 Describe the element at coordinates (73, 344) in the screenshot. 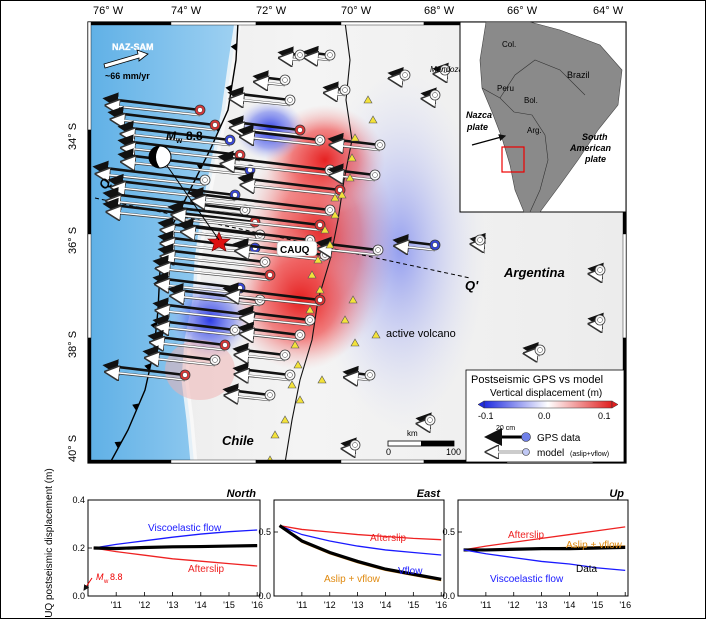

I see `lat-label-38: 38° S` at that location.